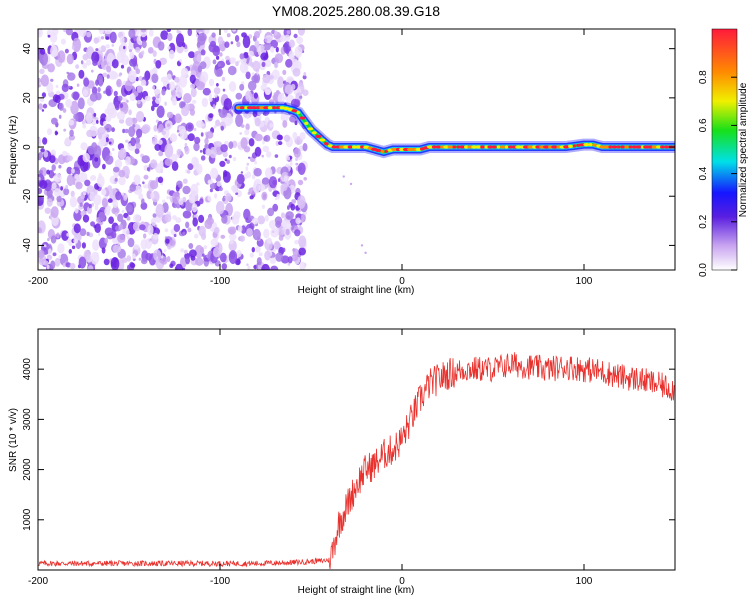 This screenshot has width=750, height=605. I want to click on colorbar-tick-label: 0.4, so click(703, 173).